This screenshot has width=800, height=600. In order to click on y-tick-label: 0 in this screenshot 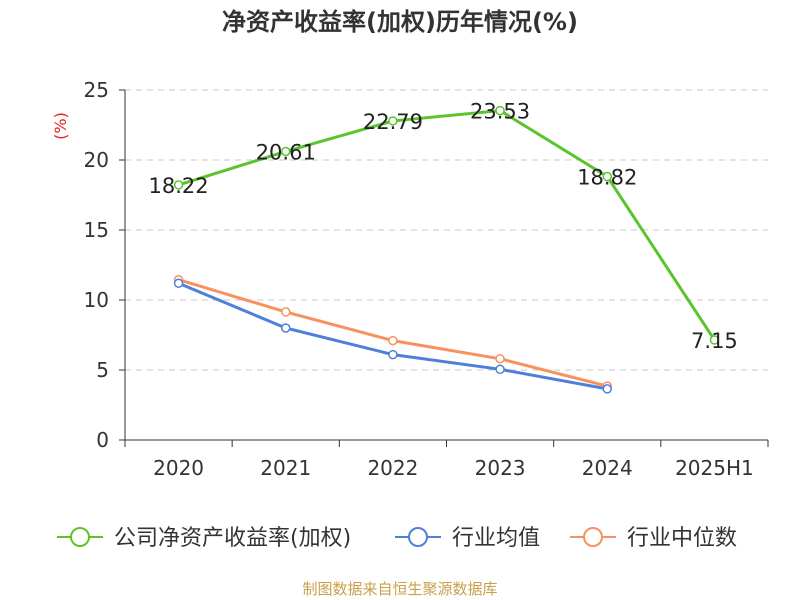, I will do `click(102, 440)`.